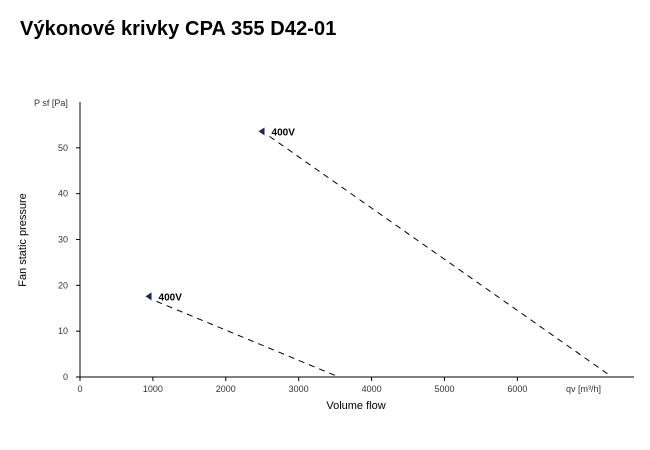 Image resolution: width=650 pixels, height=450 pixels. Describe the element at coordinates (153, 389) in the screenshot. I see `x-tick-label: 1000` at that location.